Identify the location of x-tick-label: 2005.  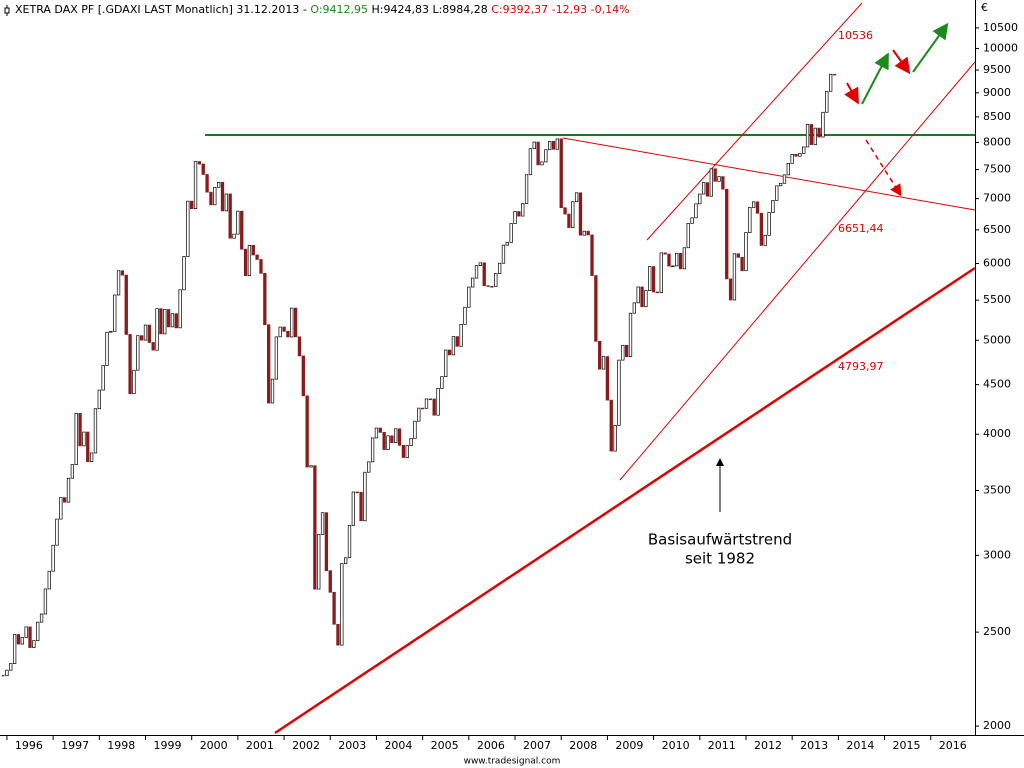
(445, 745).